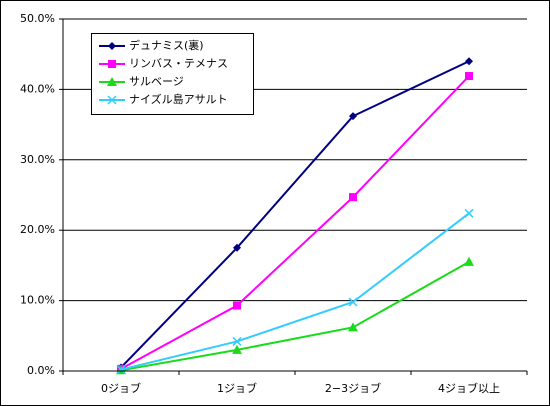  What do you see at coordinates (166, 45) in the screenshot?
I see `legend-label: デュナミス(裏)` at bounding box center [166, 45].